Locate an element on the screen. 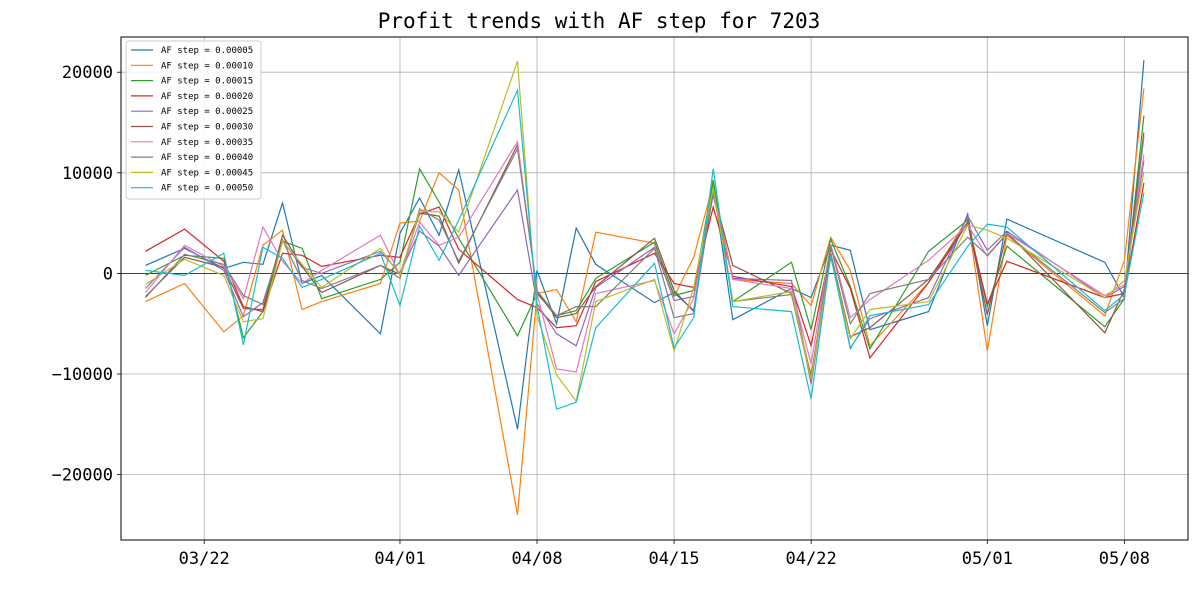 This screenshot has height=600, width=1200. x-tick-label: 04/01 is located at coordinates (399, 559).